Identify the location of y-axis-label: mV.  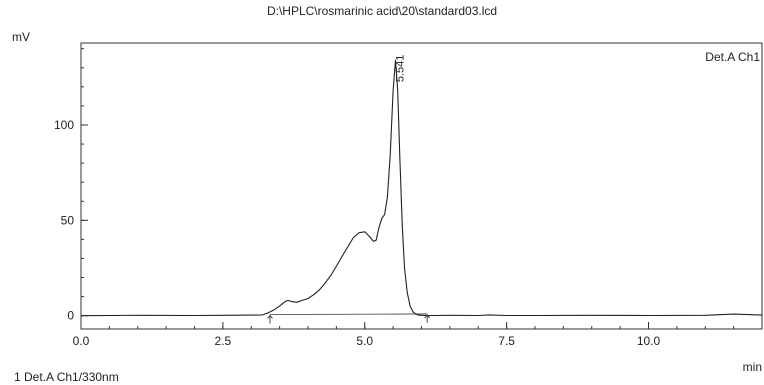
(21, 37).